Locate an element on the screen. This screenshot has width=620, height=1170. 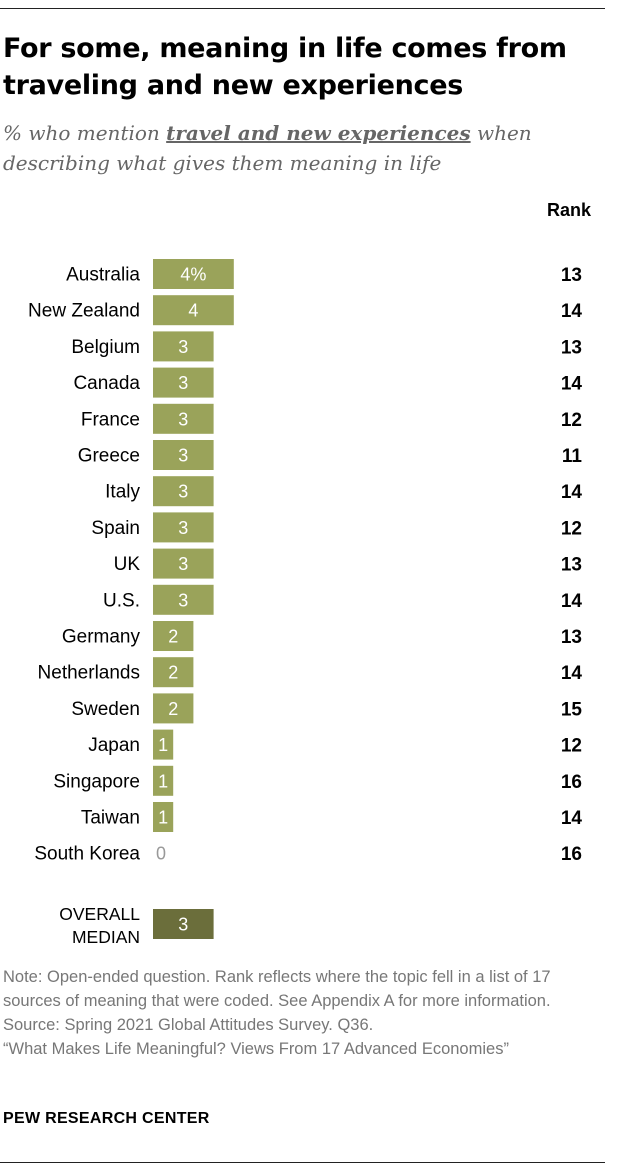
value-label: 4 is located at coordinates (193, 311).